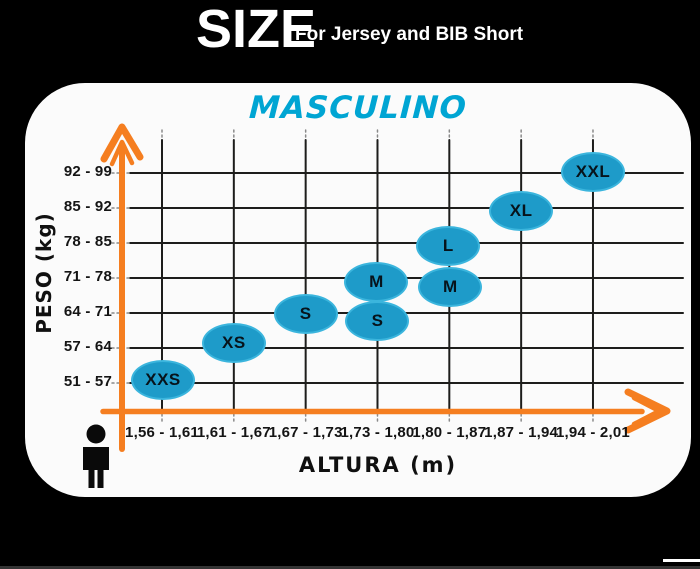 Image resolution: width=700 pixels, height=569 pixels. I want to click on y-axis-tick-label: 57 - 64, so click(87, 346).